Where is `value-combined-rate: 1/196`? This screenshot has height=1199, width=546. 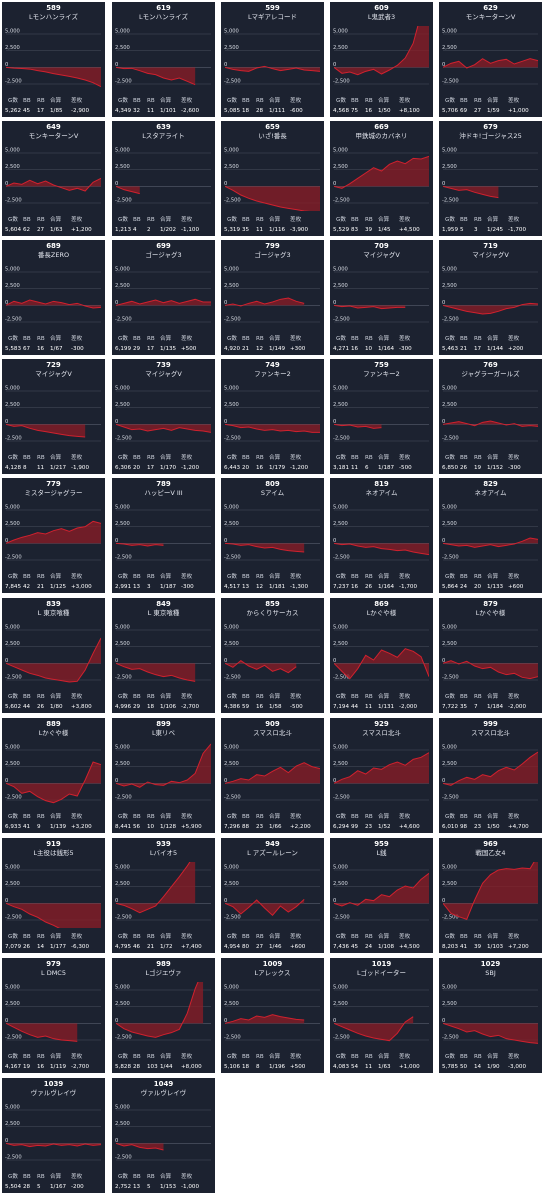 value-combined-rate: 1/196 is located at coordinates (277, 1067).